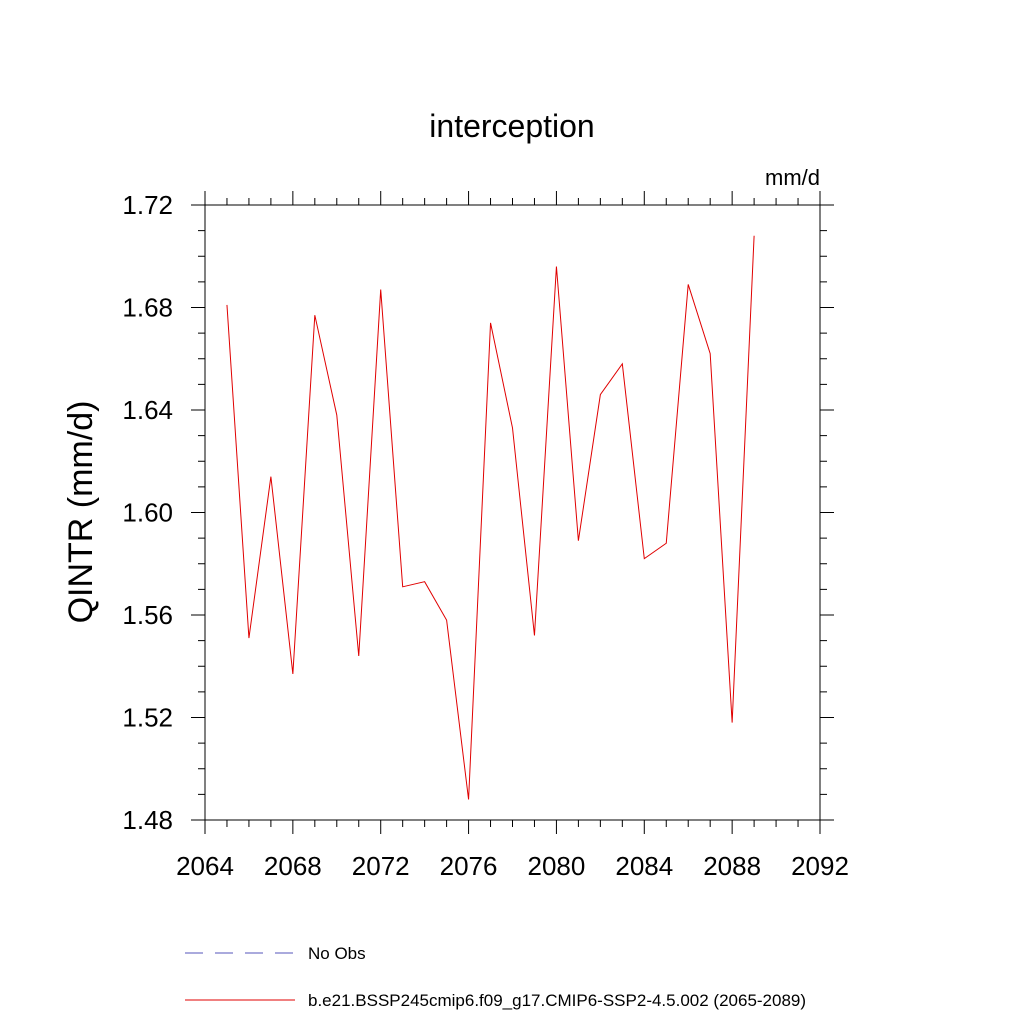 This screenshot has height=1024, width=1024. Describe the element at coordinates (147, 513) in the screenshot. I see `y-tick-label: 1.60` at that location.